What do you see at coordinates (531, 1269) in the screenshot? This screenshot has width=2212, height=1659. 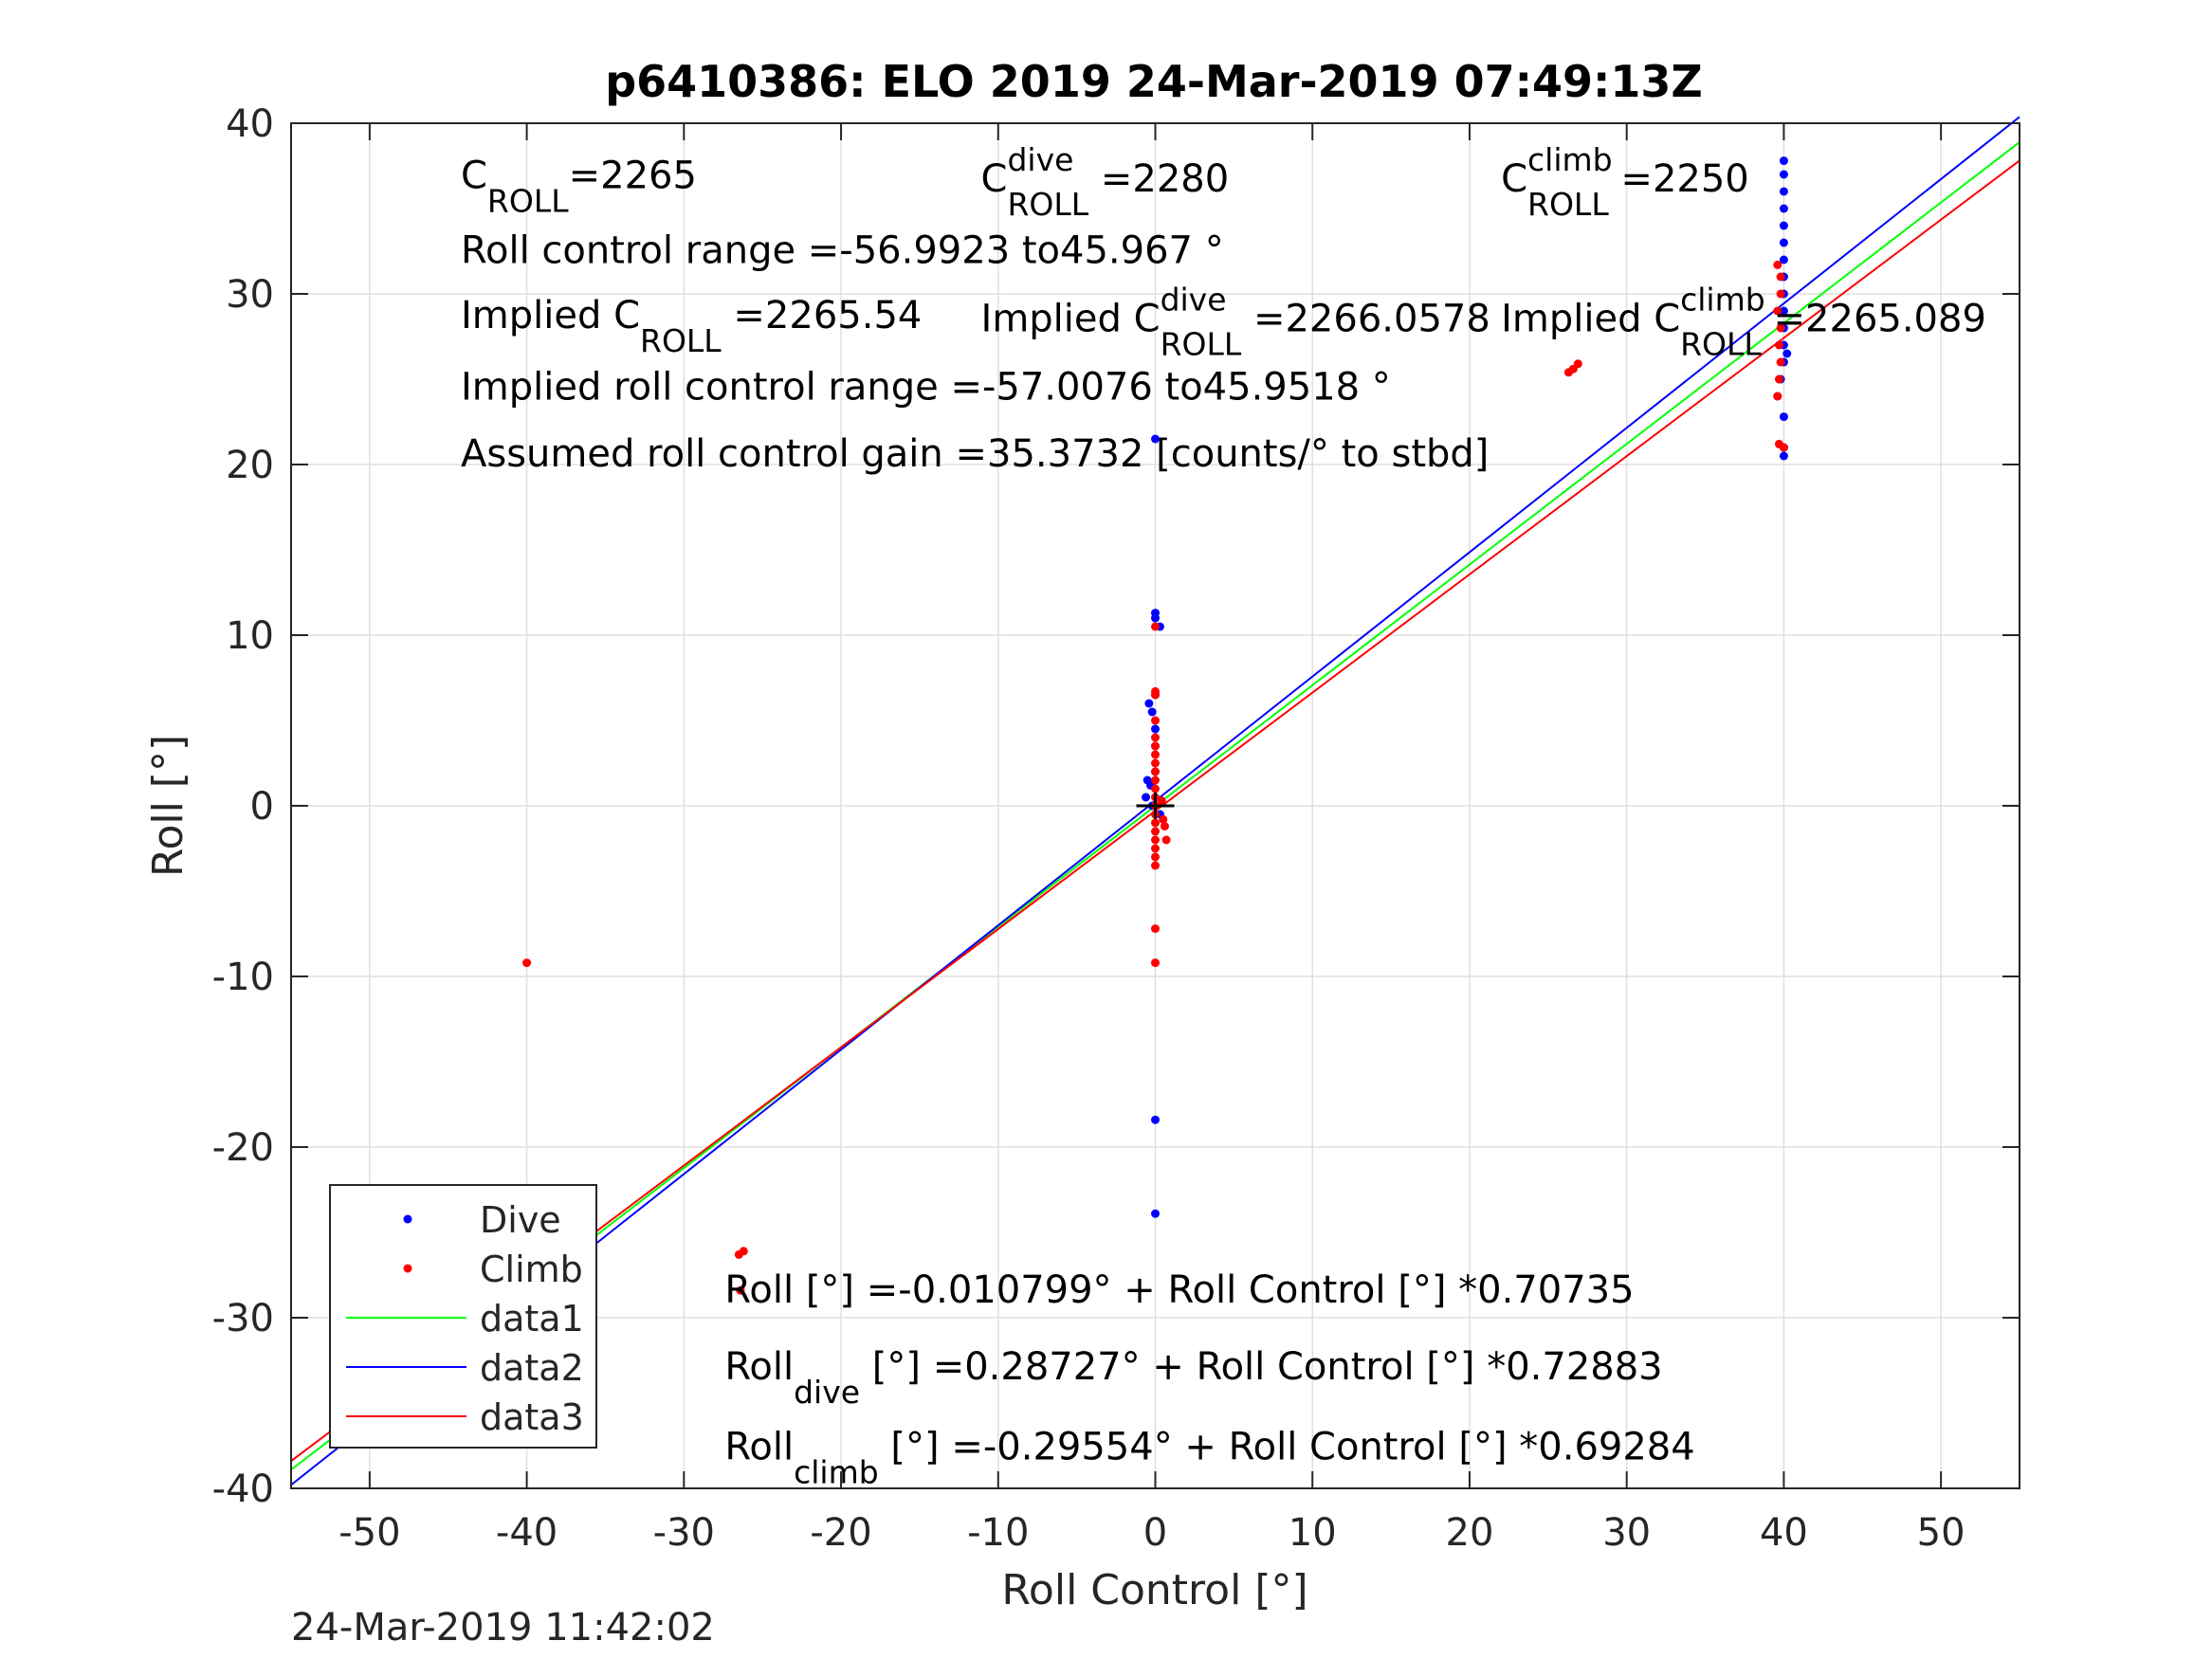 I see `legend-label-climb: Climb` at bounding box center [531, 1269].